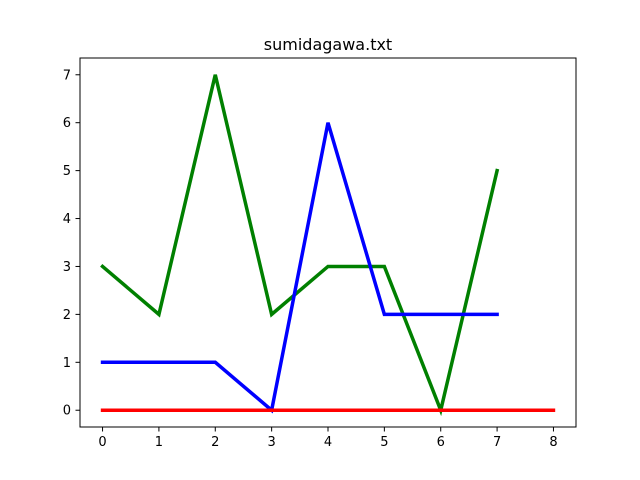 The width and height of the screenshot is (640, 480). I want to click on x-tick-label-1: 1, so click(159, 442).